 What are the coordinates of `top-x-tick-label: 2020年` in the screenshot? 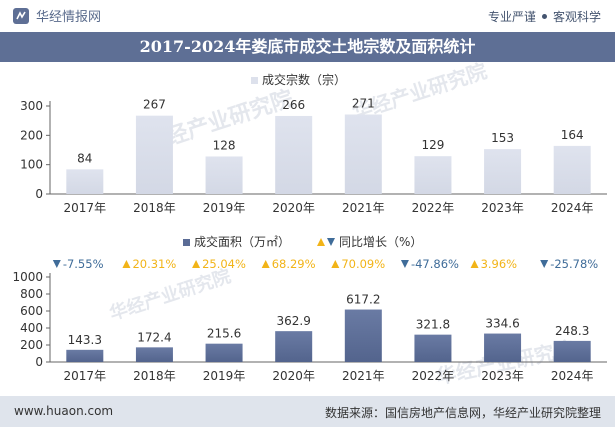 It's located at (293, 208).